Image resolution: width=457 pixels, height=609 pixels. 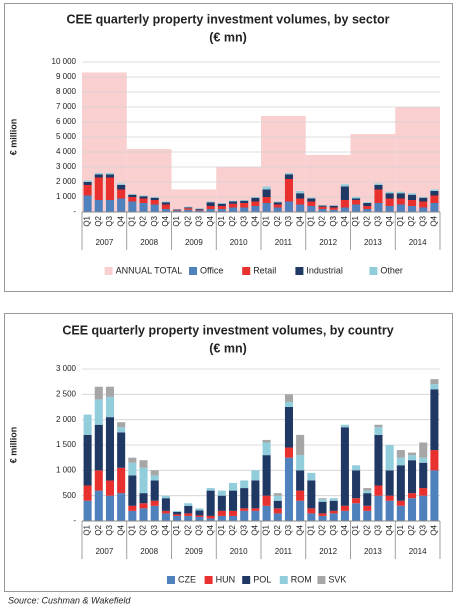 What do you see at coordinates (74, 520) in the screenshot?
I see `y-tick-label: -` at bounding box center [74, 520].